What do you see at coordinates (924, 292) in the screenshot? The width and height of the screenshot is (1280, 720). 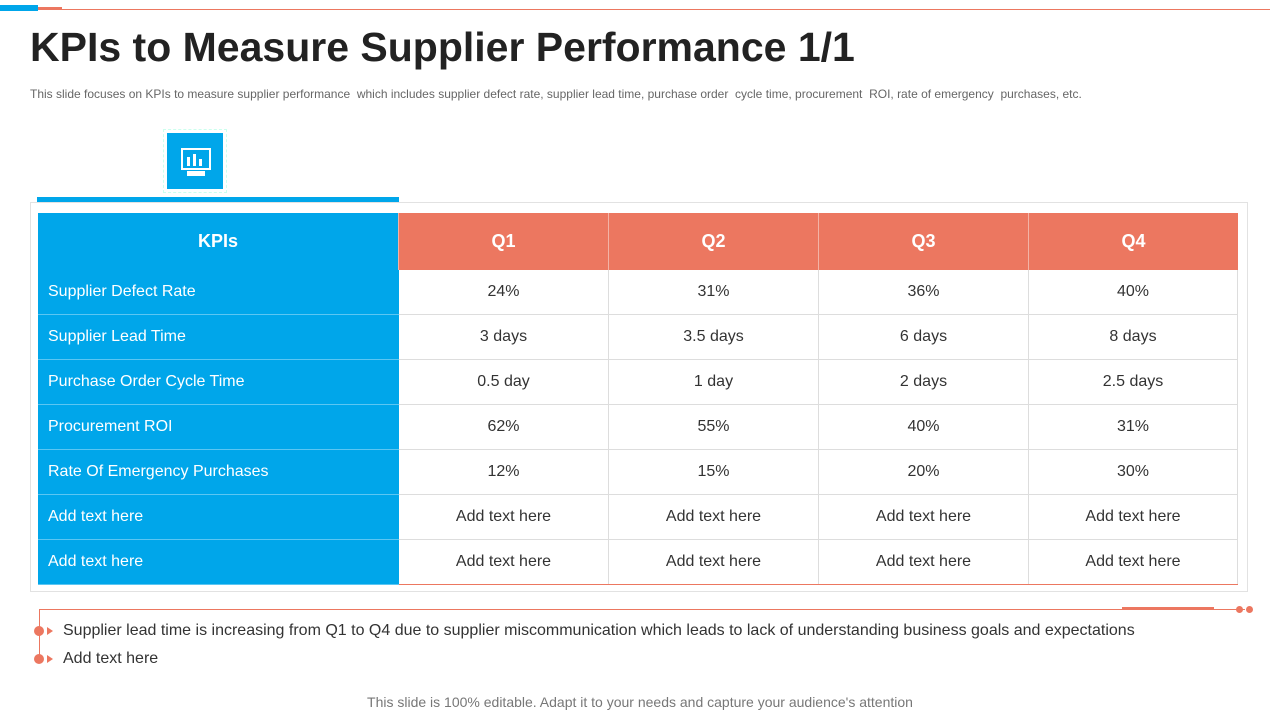 I see `cell: 36%` at bounding box center [924, 292].